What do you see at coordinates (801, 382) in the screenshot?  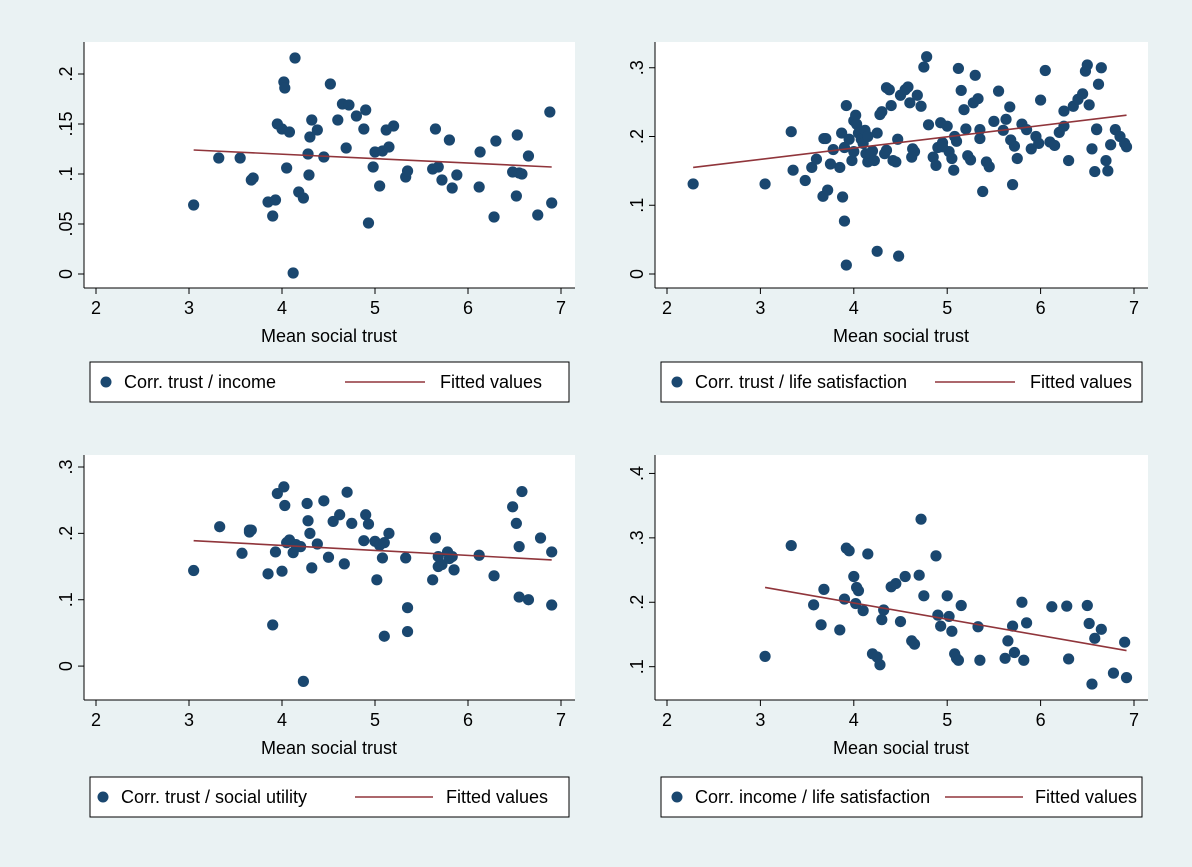 I see `legend-label-points: Corr. trust / life satisfaction` at bounding box center [801, 382].